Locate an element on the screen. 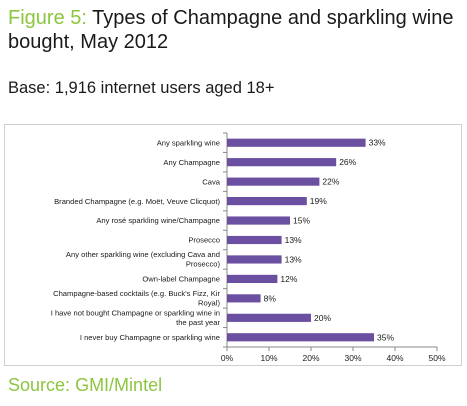  category-label: Any Champagne is located at coordinates (191, 162).